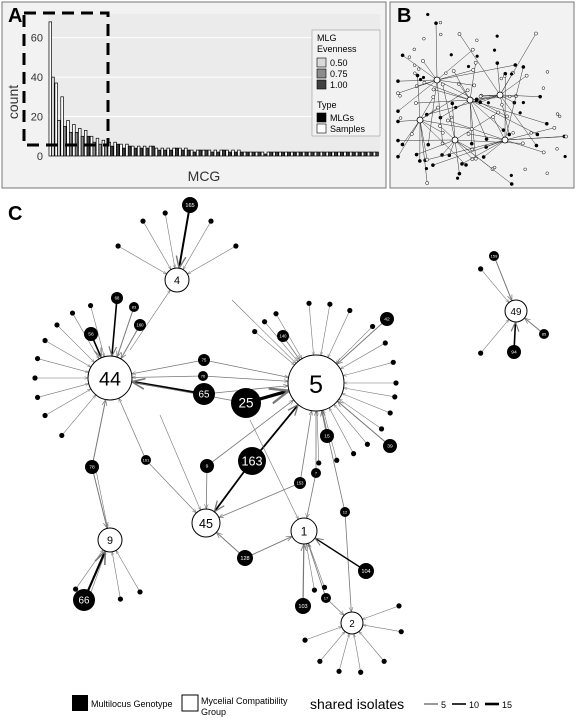 This screenshot has height=720, width=576. What do you see at coordinates (134, 306) in the screenshot?
I see `mlg-node-label: 83` at bounding box center [134, 306].